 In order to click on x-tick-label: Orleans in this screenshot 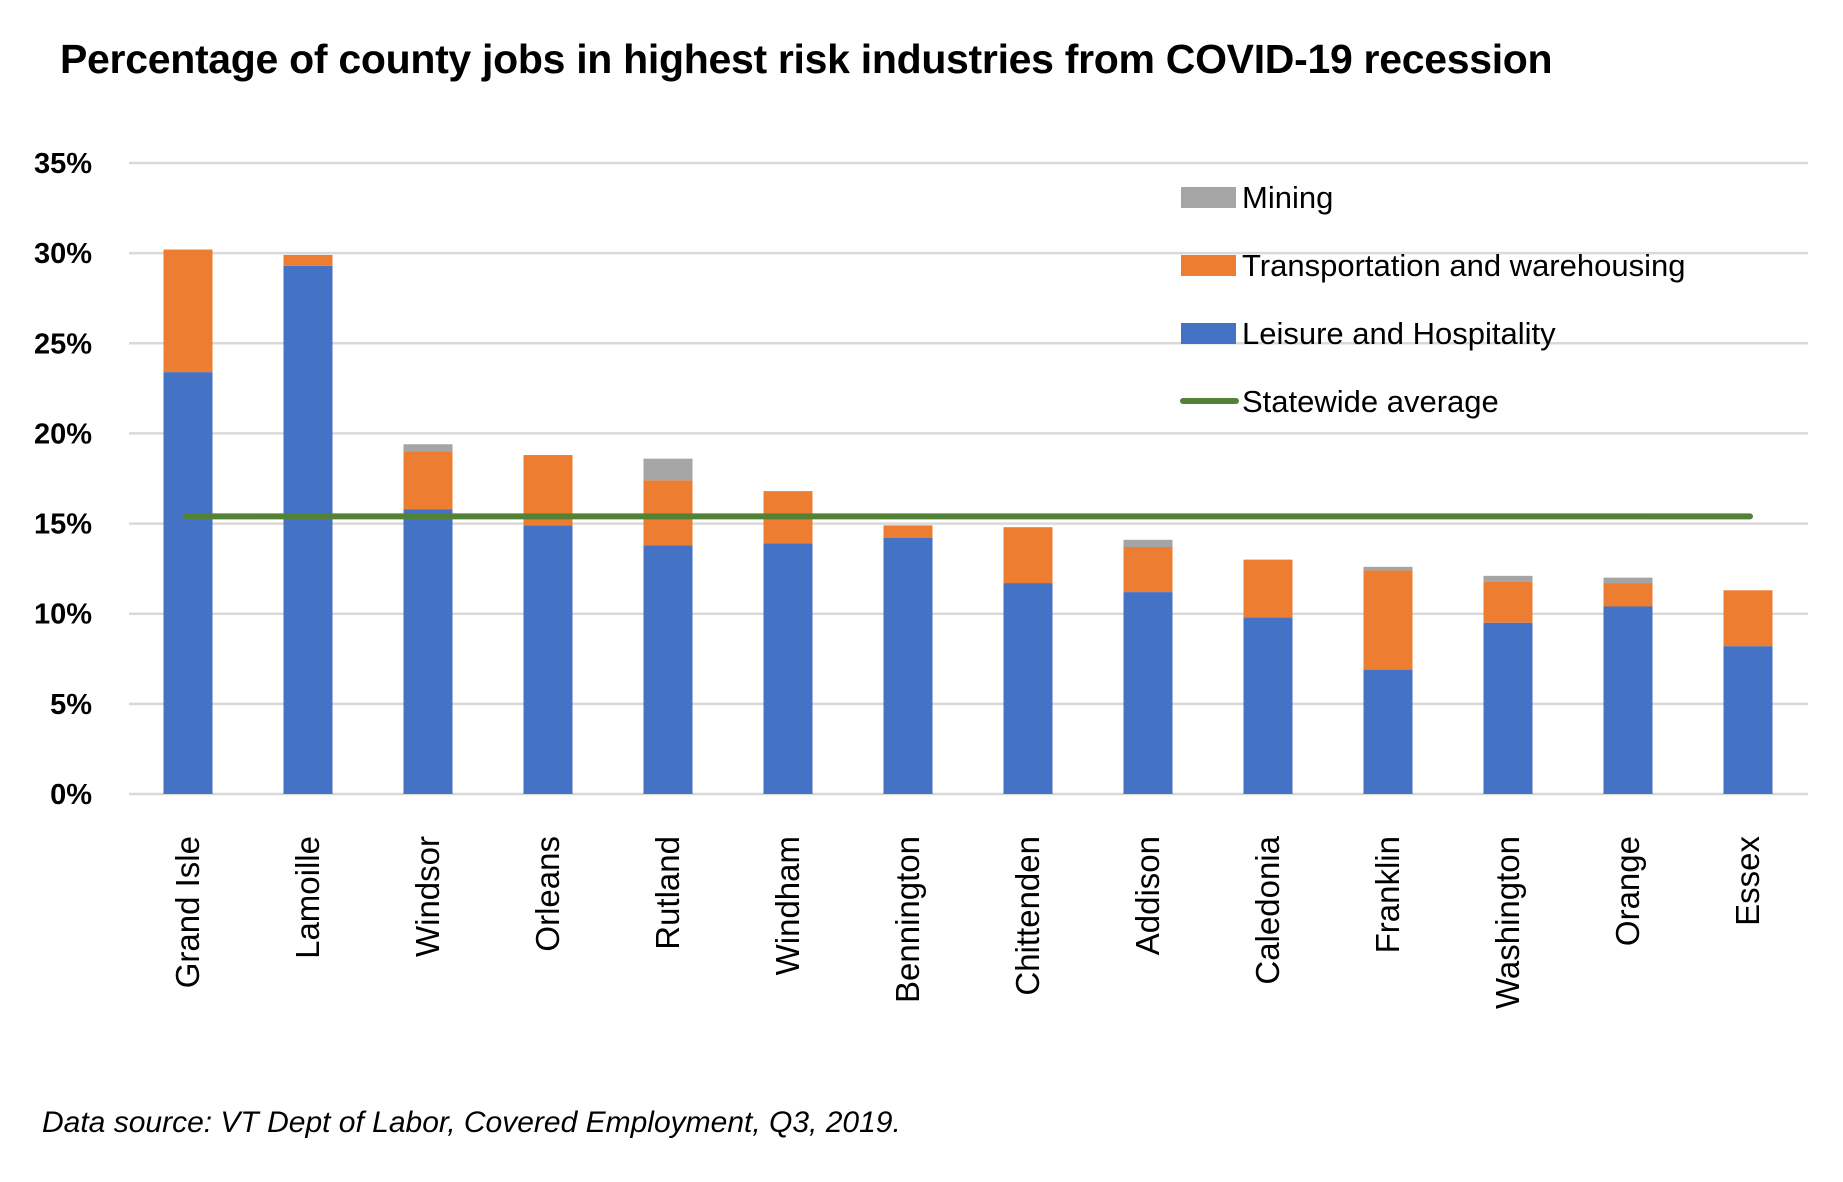, I will do `click(547, 894)`.